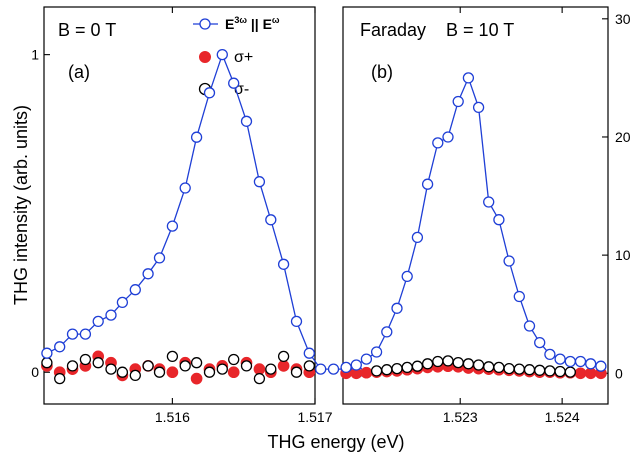 The width and height of the screenshot is (637, 458). What do you see at coordinates (35, 372) in the screenshot?
I see `panel-a-ytick-label: 0` at bounding box center [35, 372].